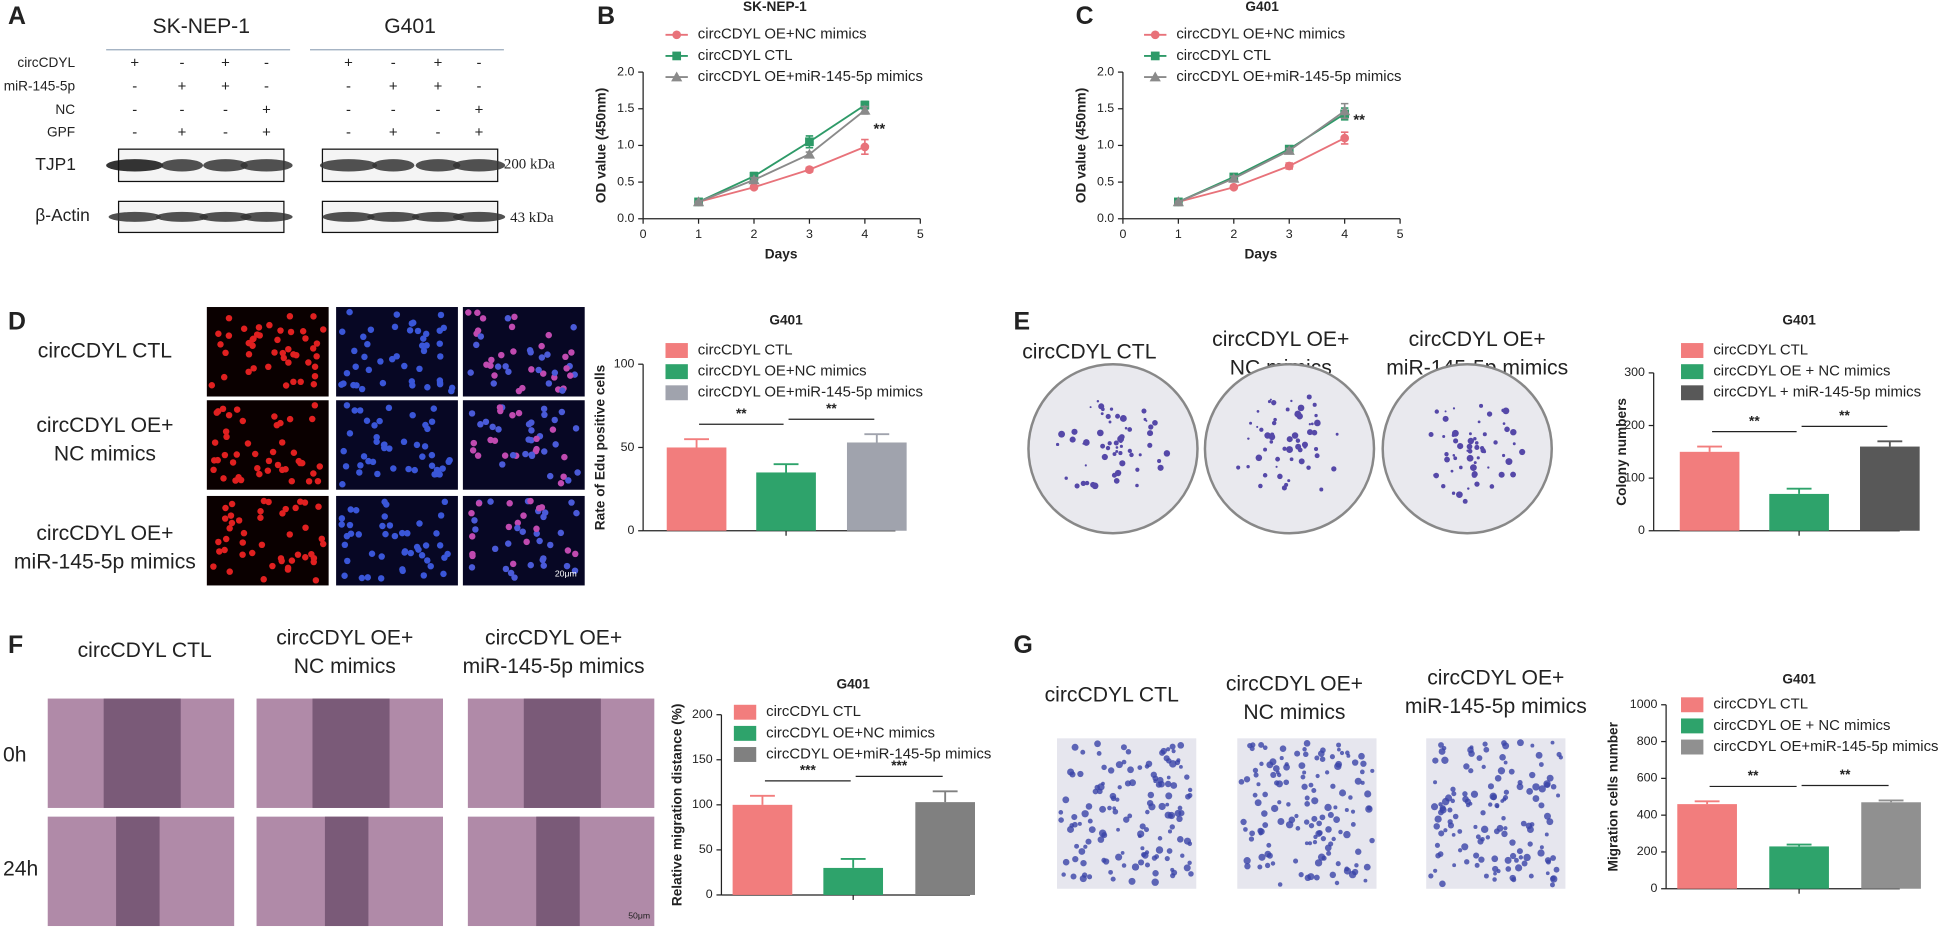 The image size is (1950, 931). Describe the element at coordinates (625, 108) in the screenshot. I see `y-tick-label: 1.5` at that location.